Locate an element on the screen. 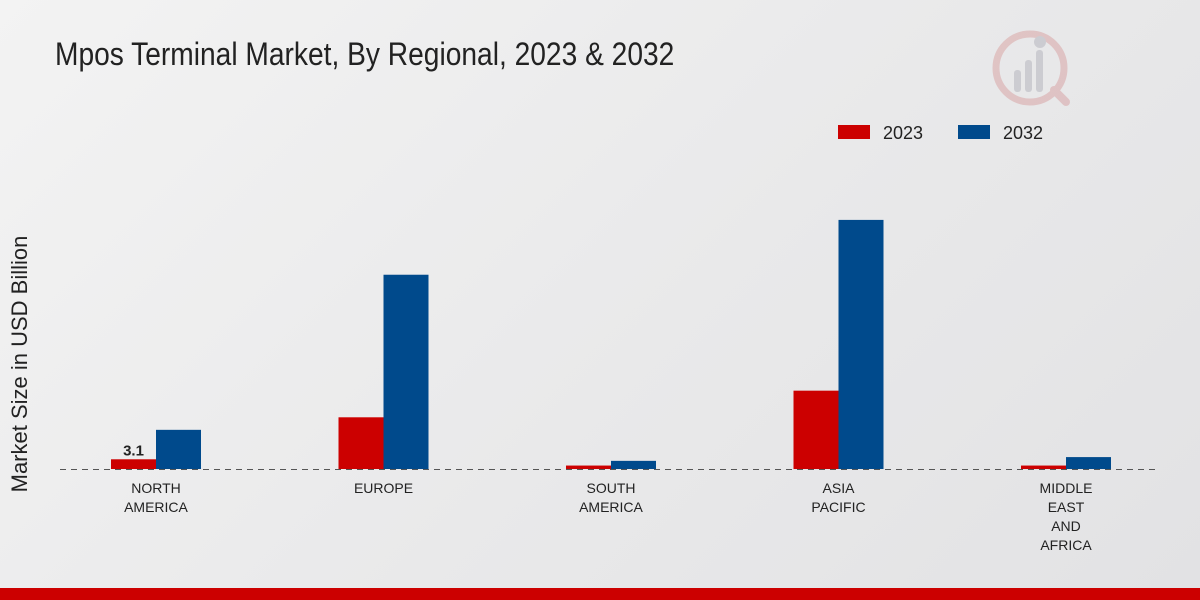 This screenshot has width=1200, height=600. x-tick-label-1: EUROPE is located at coordinates (383, 488).